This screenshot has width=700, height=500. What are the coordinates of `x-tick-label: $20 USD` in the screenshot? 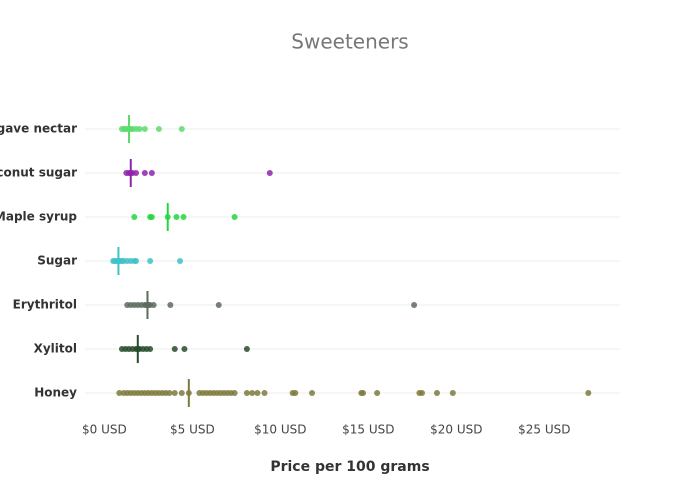 It's located at (456, 430).